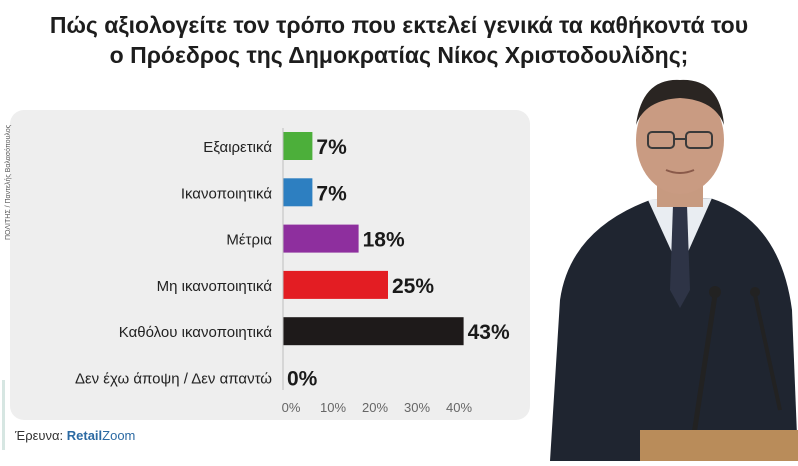 The height and width of the screenshot is (466, 798). I want to click on x-tick-label: 0%, so click(291, 407).